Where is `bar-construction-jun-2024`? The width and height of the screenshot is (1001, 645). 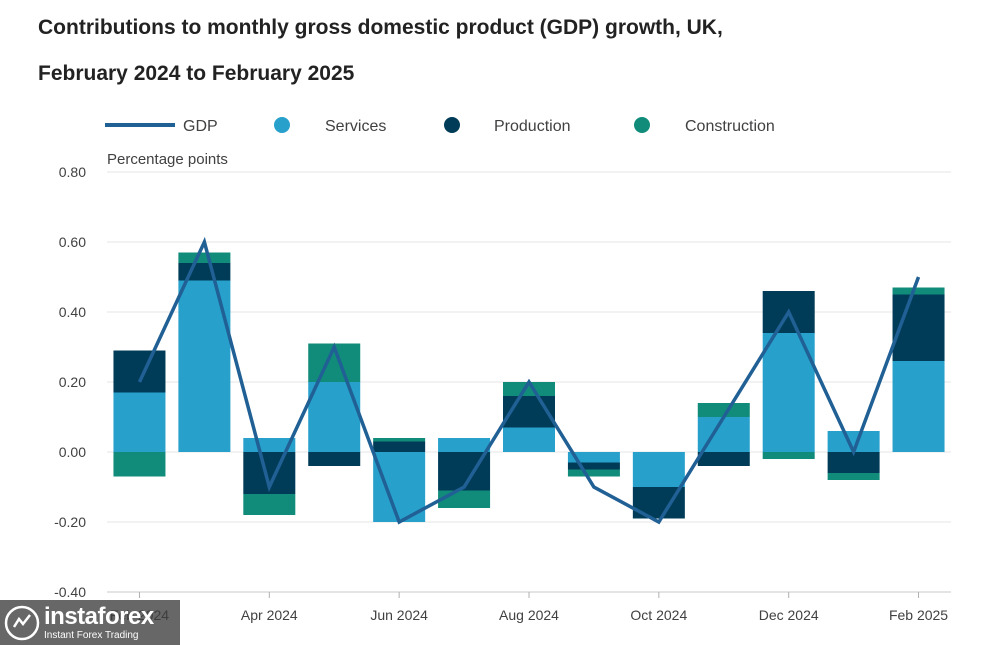
bar-construction-jun-2024 is located at coordinates (399, 440).